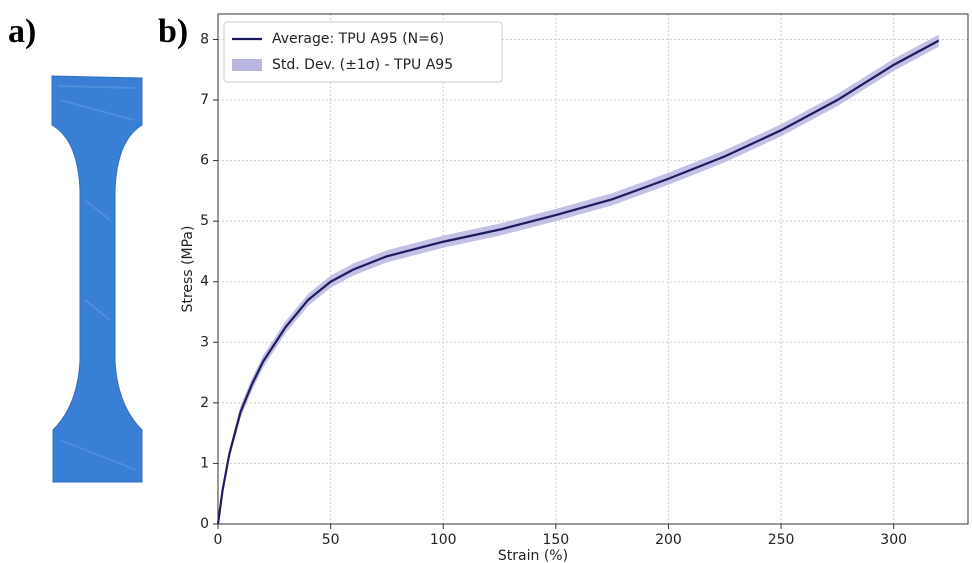 The image size is (972, 563). What do you see at coordinates (555, 540) in the screenshot?
I see `x-tick-label: 150` at bounding box center [555, 540].